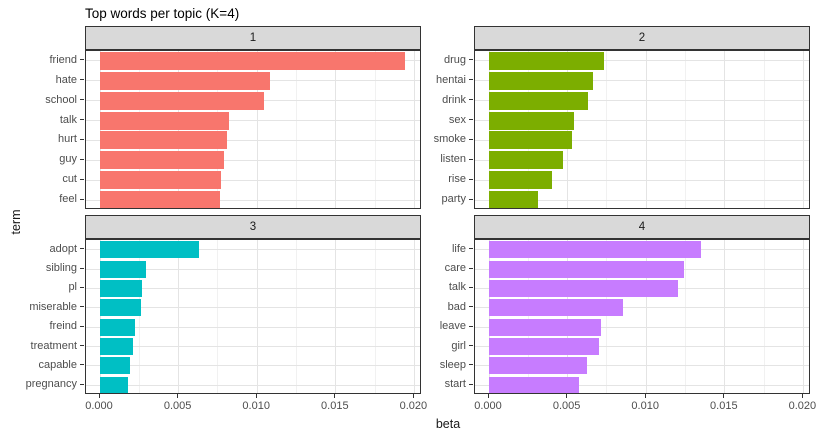  What do you see at coordinates (99, 406) in the screenshot?
I see `x-tick-label: 0.000` at bounding box center [99, 406].